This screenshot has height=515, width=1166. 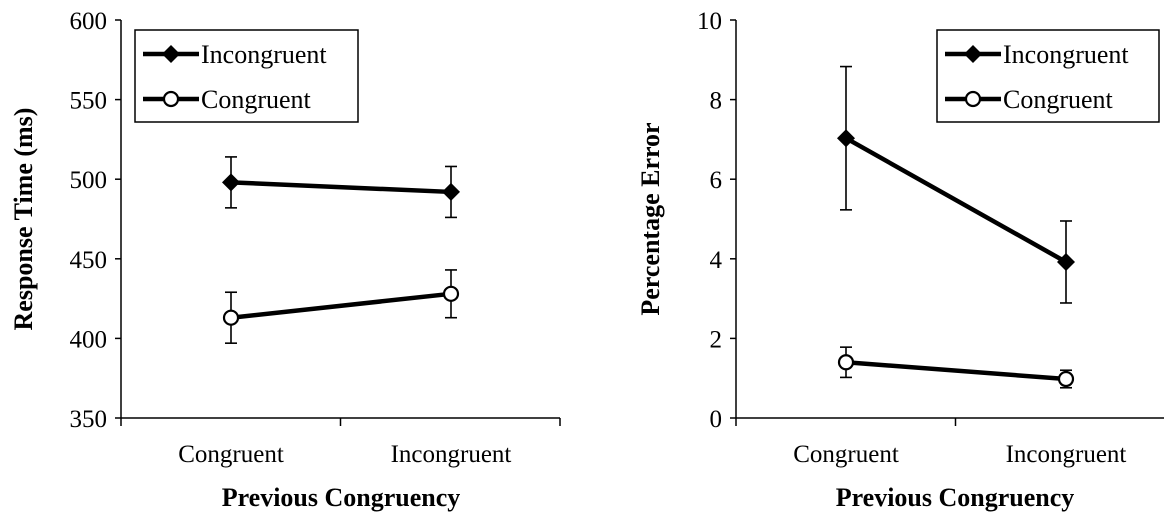 I want to click on y-tick-label: 450, so click(x=89, y=260).